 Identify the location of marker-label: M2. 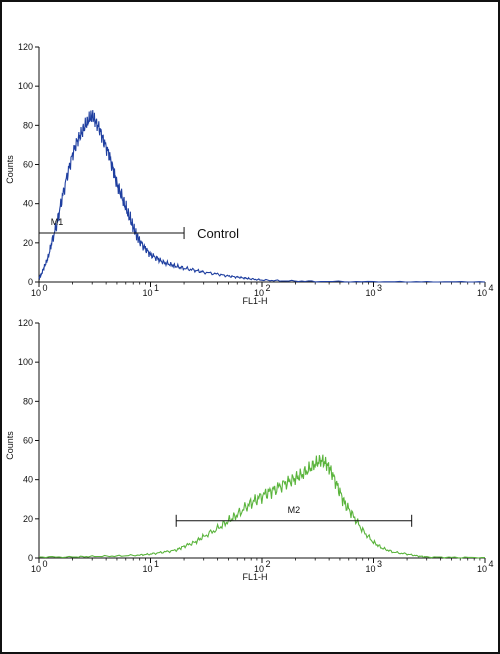
(294, 510).